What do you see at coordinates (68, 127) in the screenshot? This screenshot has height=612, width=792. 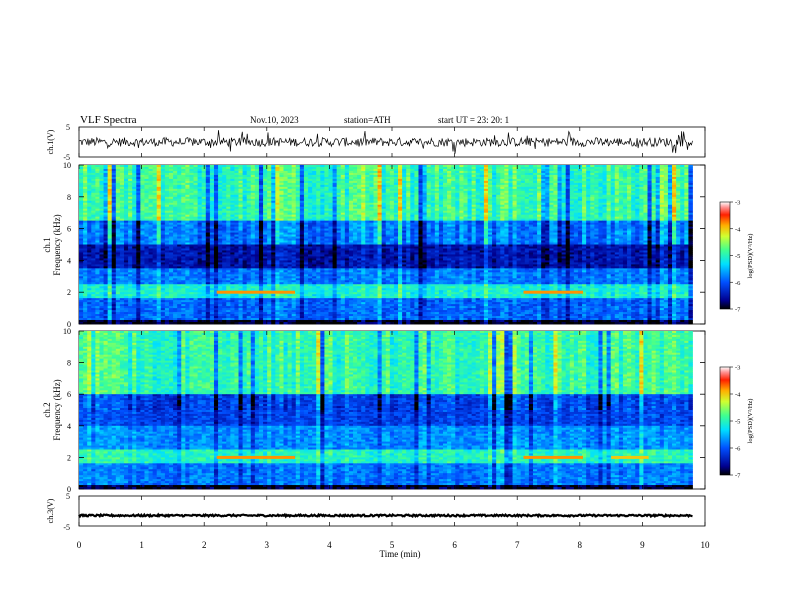 I see `ch1-ytick-top: 5` at bounding box center [68, 127].